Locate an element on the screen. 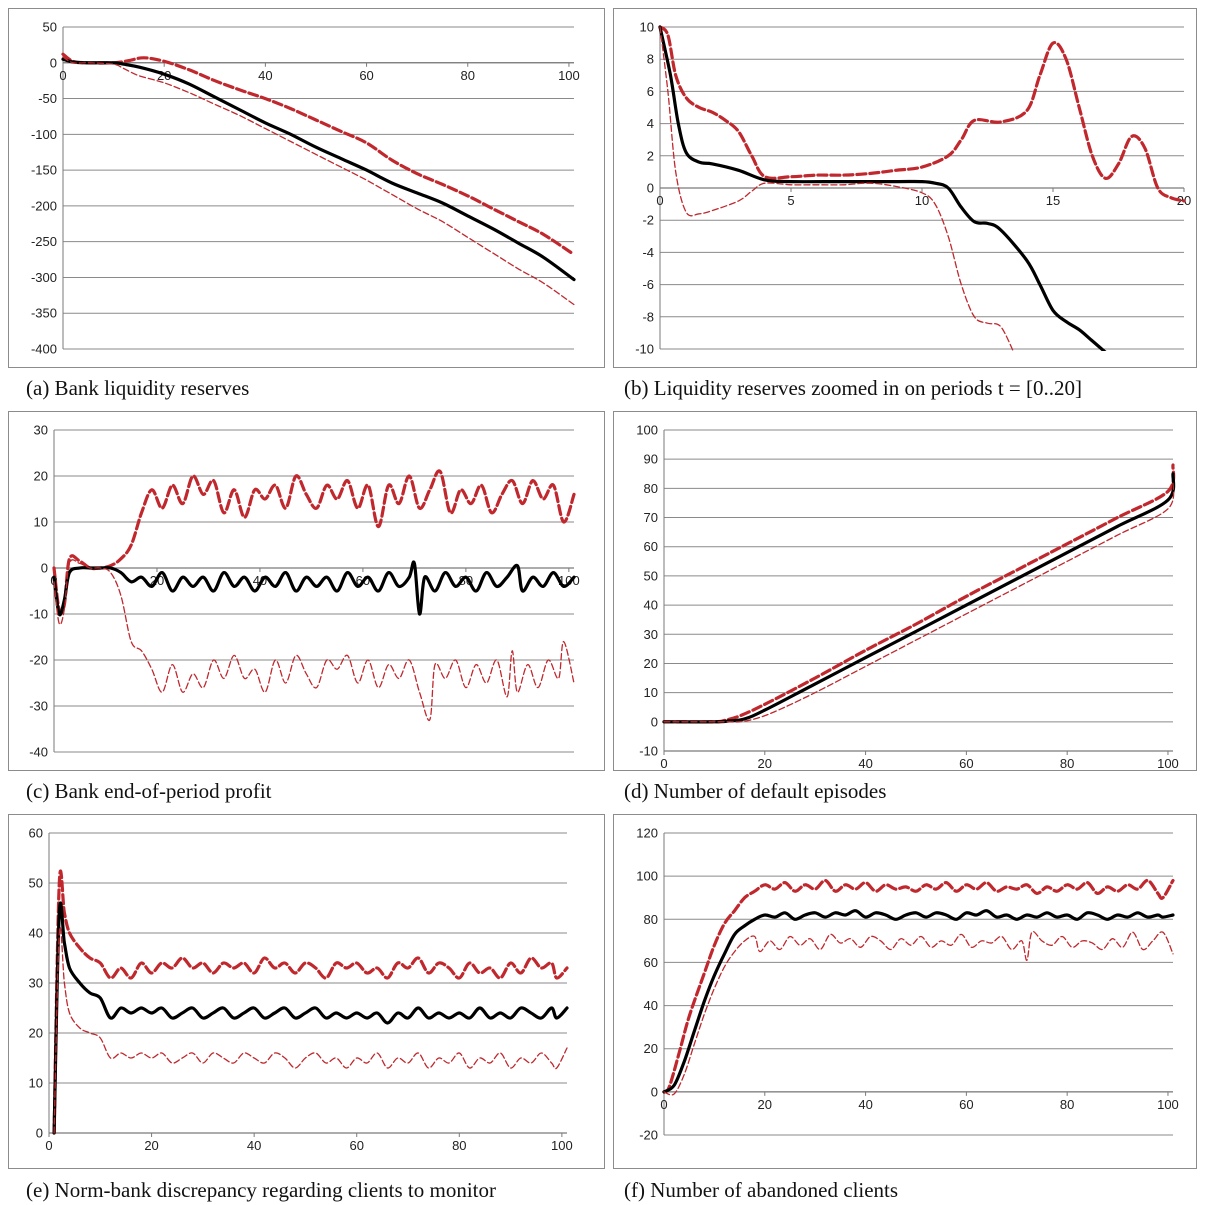 This screenshot has height=1205, width=1205. x-tick-label-a-4: 80 is located at coordinates (468, 75).